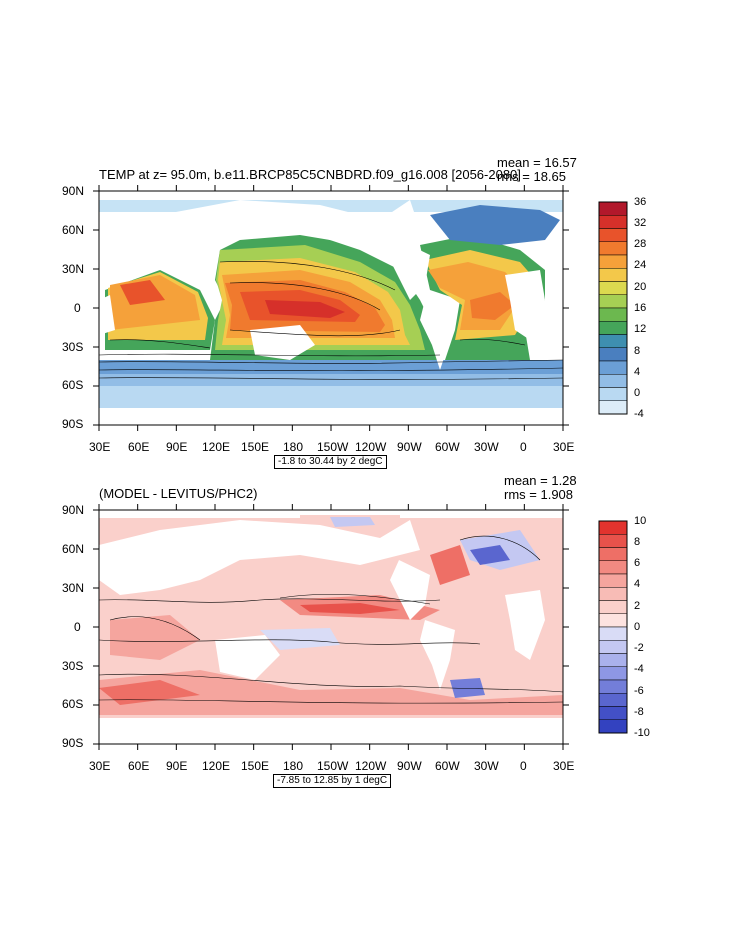  What do you see at coordinates (331, 619) in the screenshot?
I see `bottom-contours` at bounding box center [331, 619].